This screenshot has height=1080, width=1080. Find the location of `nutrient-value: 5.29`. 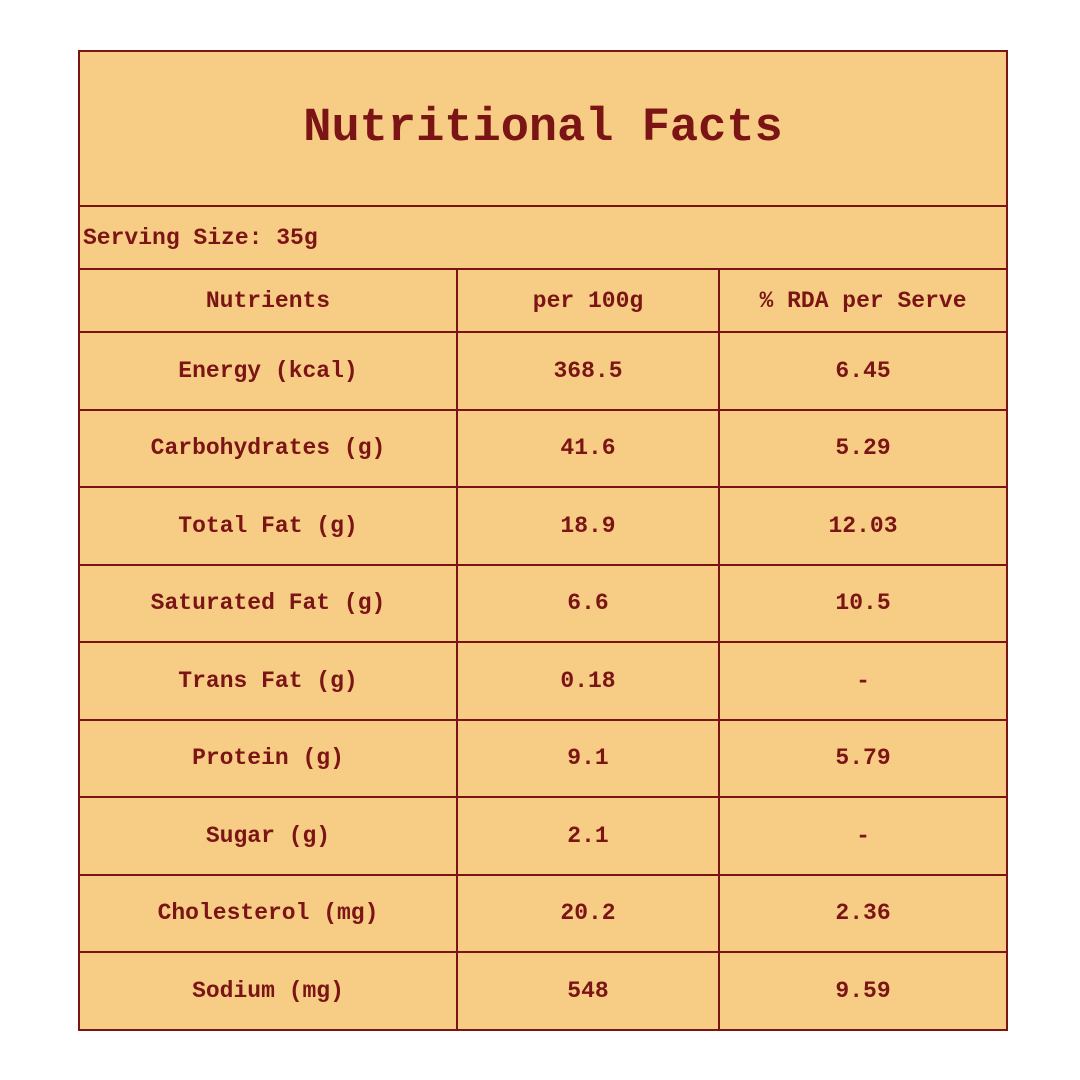

nutrient-value: 5.29 is located at coordinates (863, 448).